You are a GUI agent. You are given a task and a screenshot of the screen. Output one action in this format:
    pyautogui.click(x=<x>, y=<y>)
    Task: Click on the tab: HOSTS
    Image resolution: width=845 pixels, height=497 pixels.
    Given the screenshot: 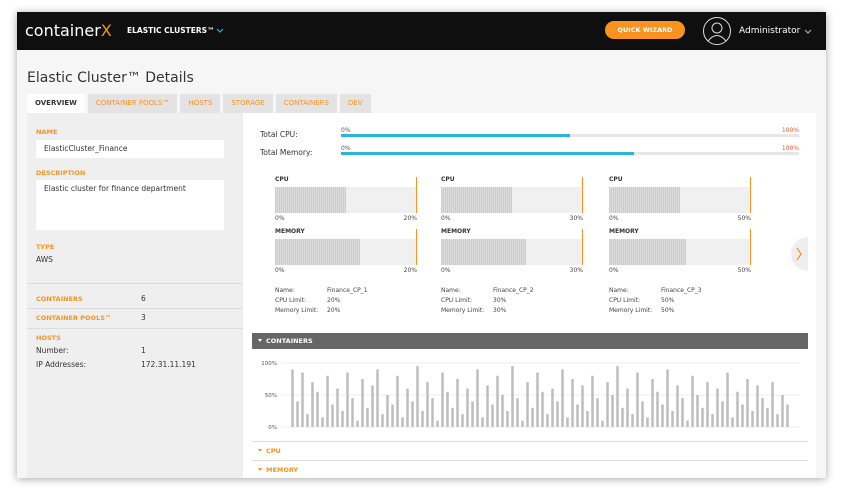 What is the action you would take?
    pyautogui.click(x=200, y=103)
    